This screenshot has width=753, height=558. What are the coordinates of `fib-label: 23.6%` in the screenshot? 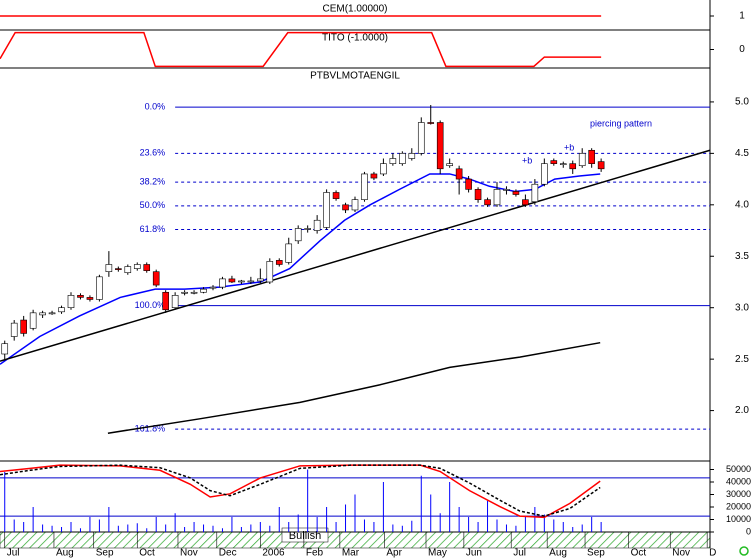 It's located at (153, 153).